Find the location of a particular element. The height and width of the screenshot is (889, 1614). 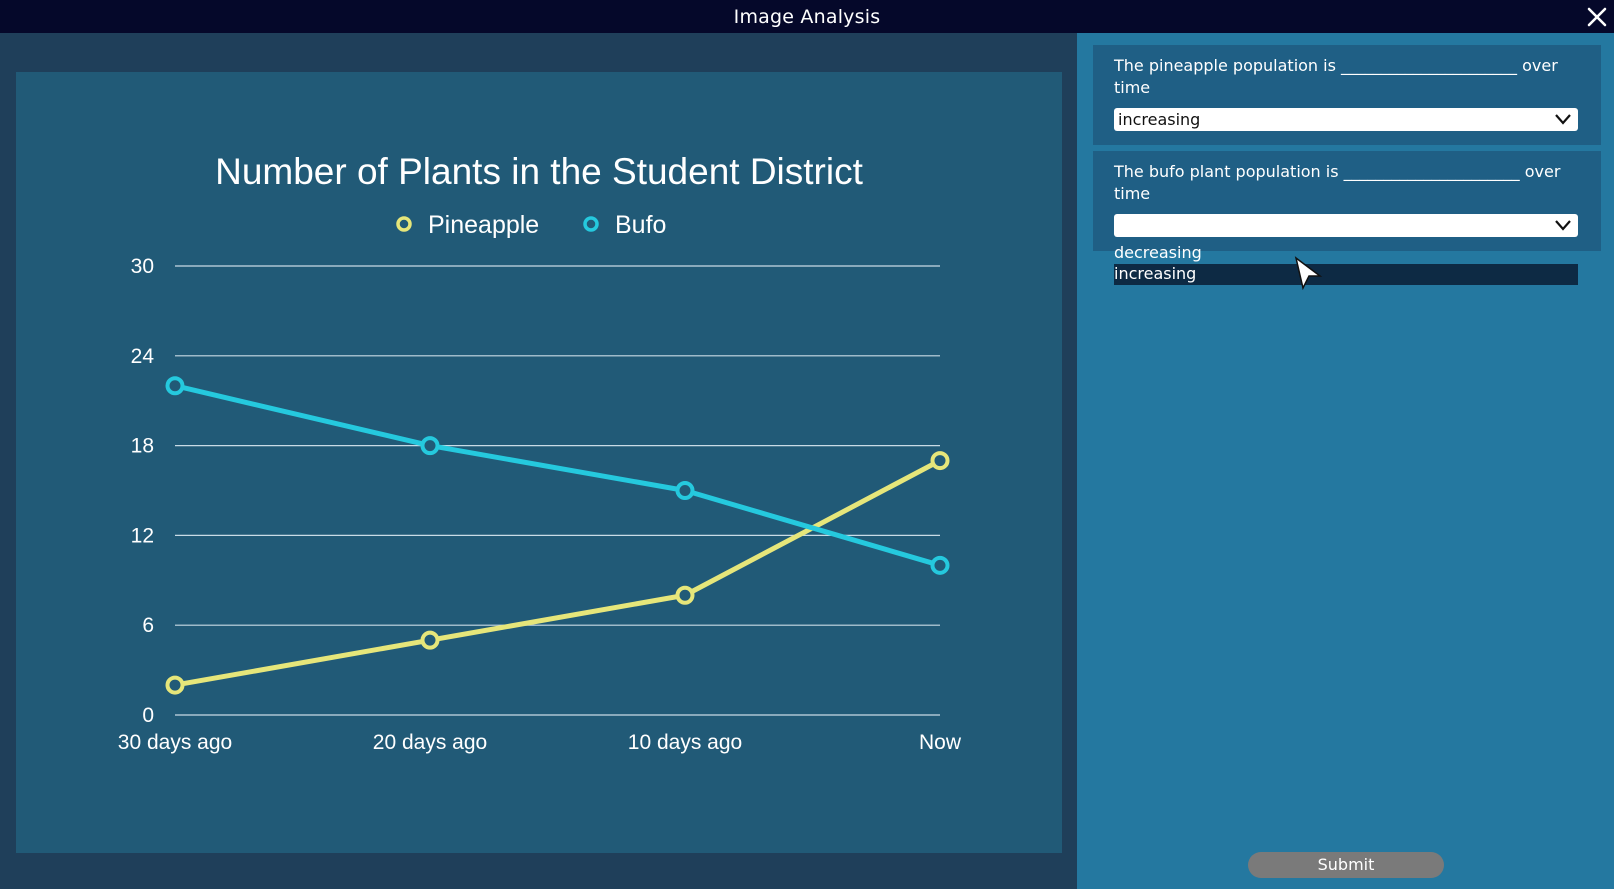

x-tick-label: 30 days ago is located at coordinates (175, 742).